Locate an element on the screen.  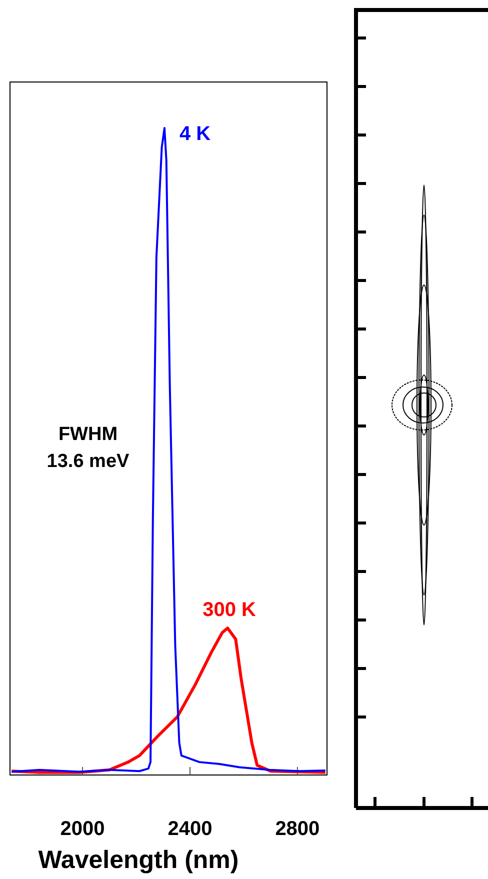
x-tick-label: 2000 is located at coordinates (82, 829).